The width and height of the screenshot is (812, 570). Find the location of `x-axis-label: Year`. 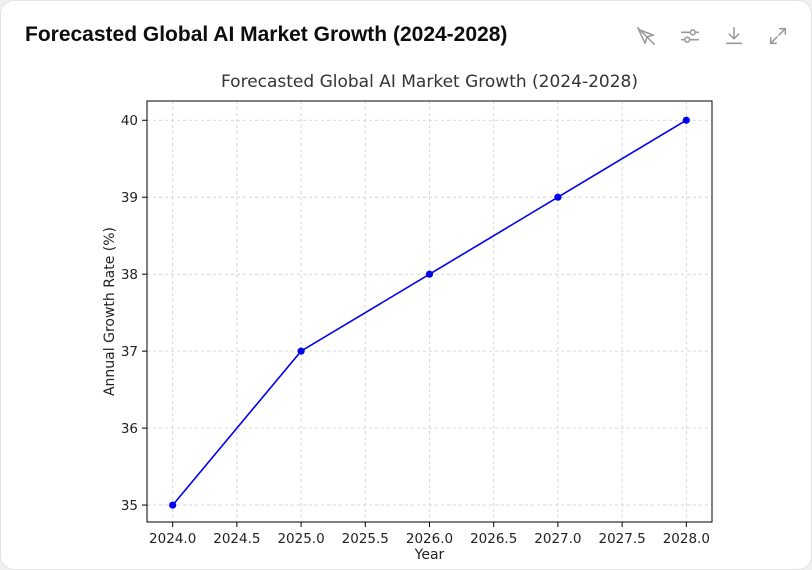

x-axis-label: Year is located at coordinates (429, 555).